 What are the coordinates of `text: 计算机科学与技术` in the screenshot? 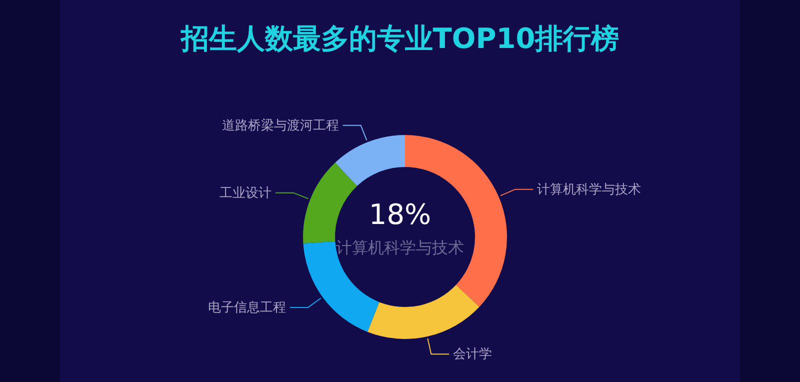 It's located at (400, 248).